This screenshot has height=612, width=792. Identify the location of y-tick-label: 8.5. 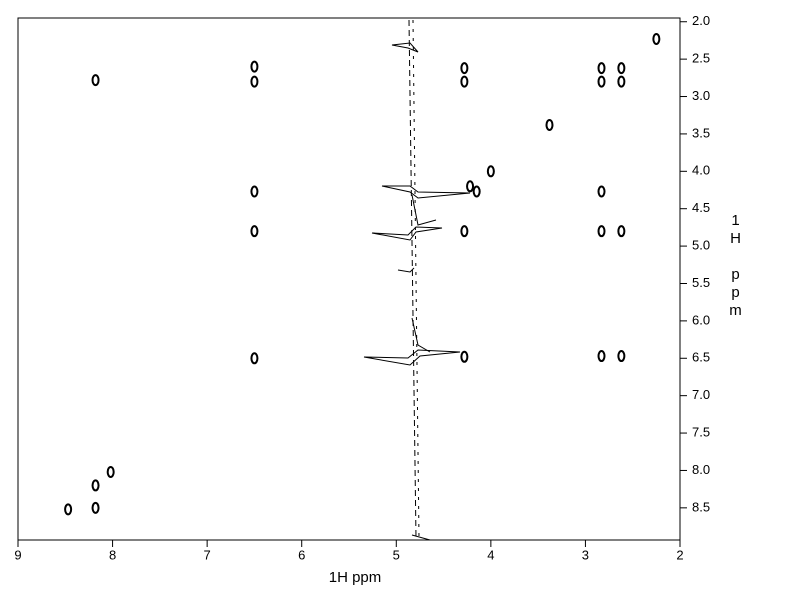
(701, 506).